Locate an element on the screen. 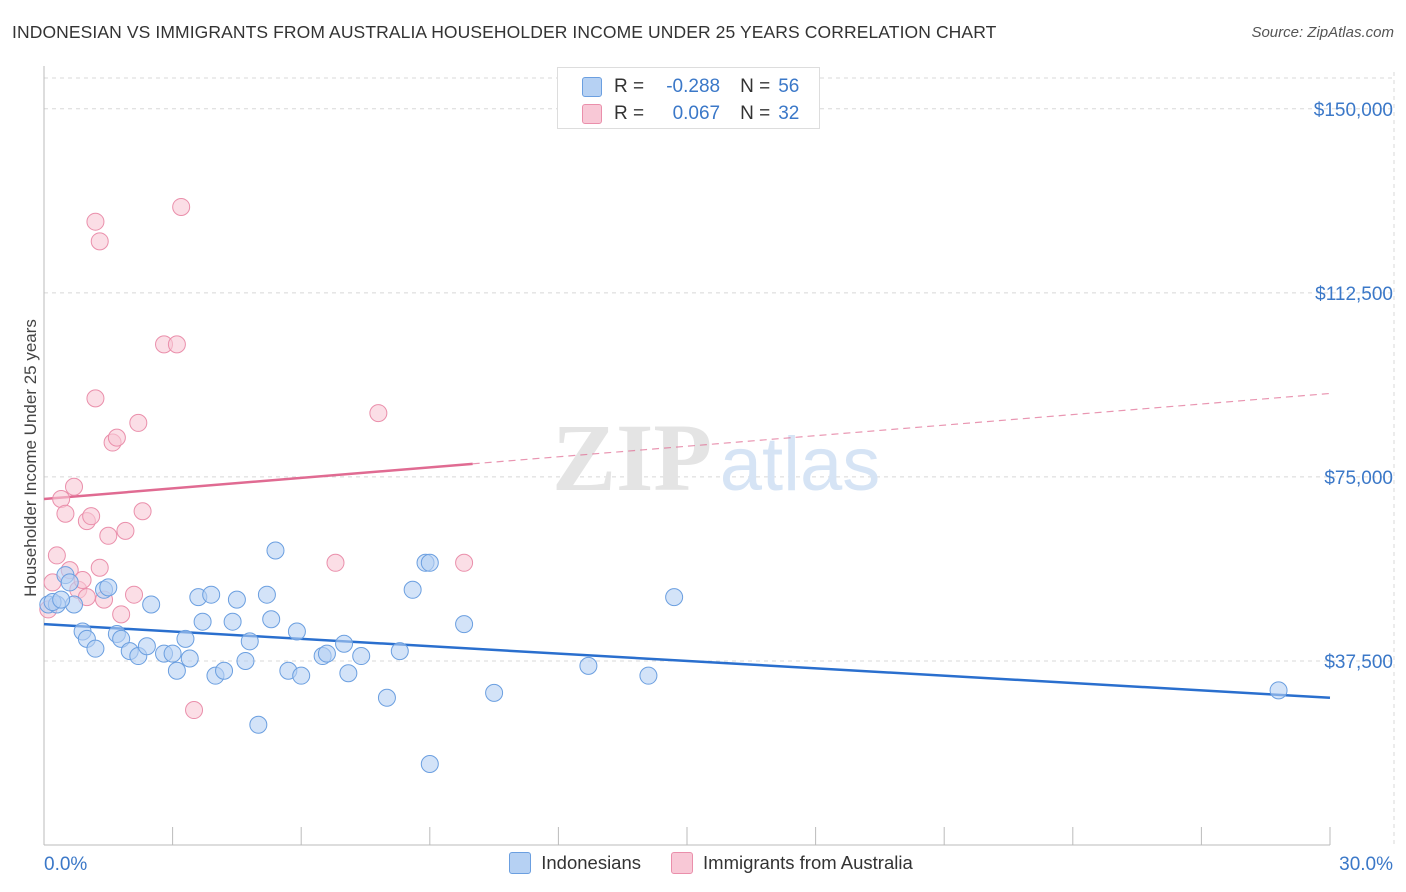 The height and width of the screenshot is (892, 1406). legend-label: Indonesians is located at coordinates (591, 862).